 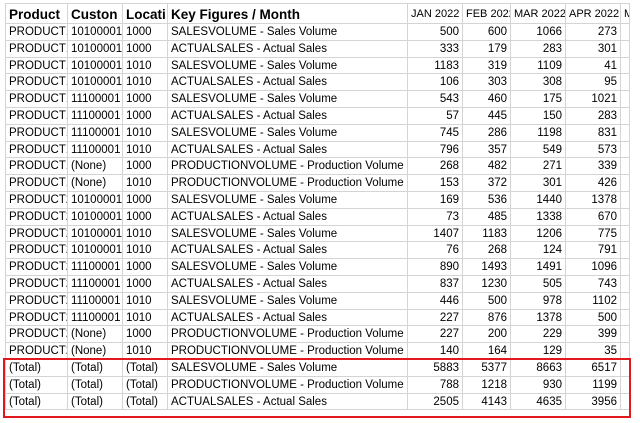 I want to click on table-cell: 175, so click(x=538, y=99).